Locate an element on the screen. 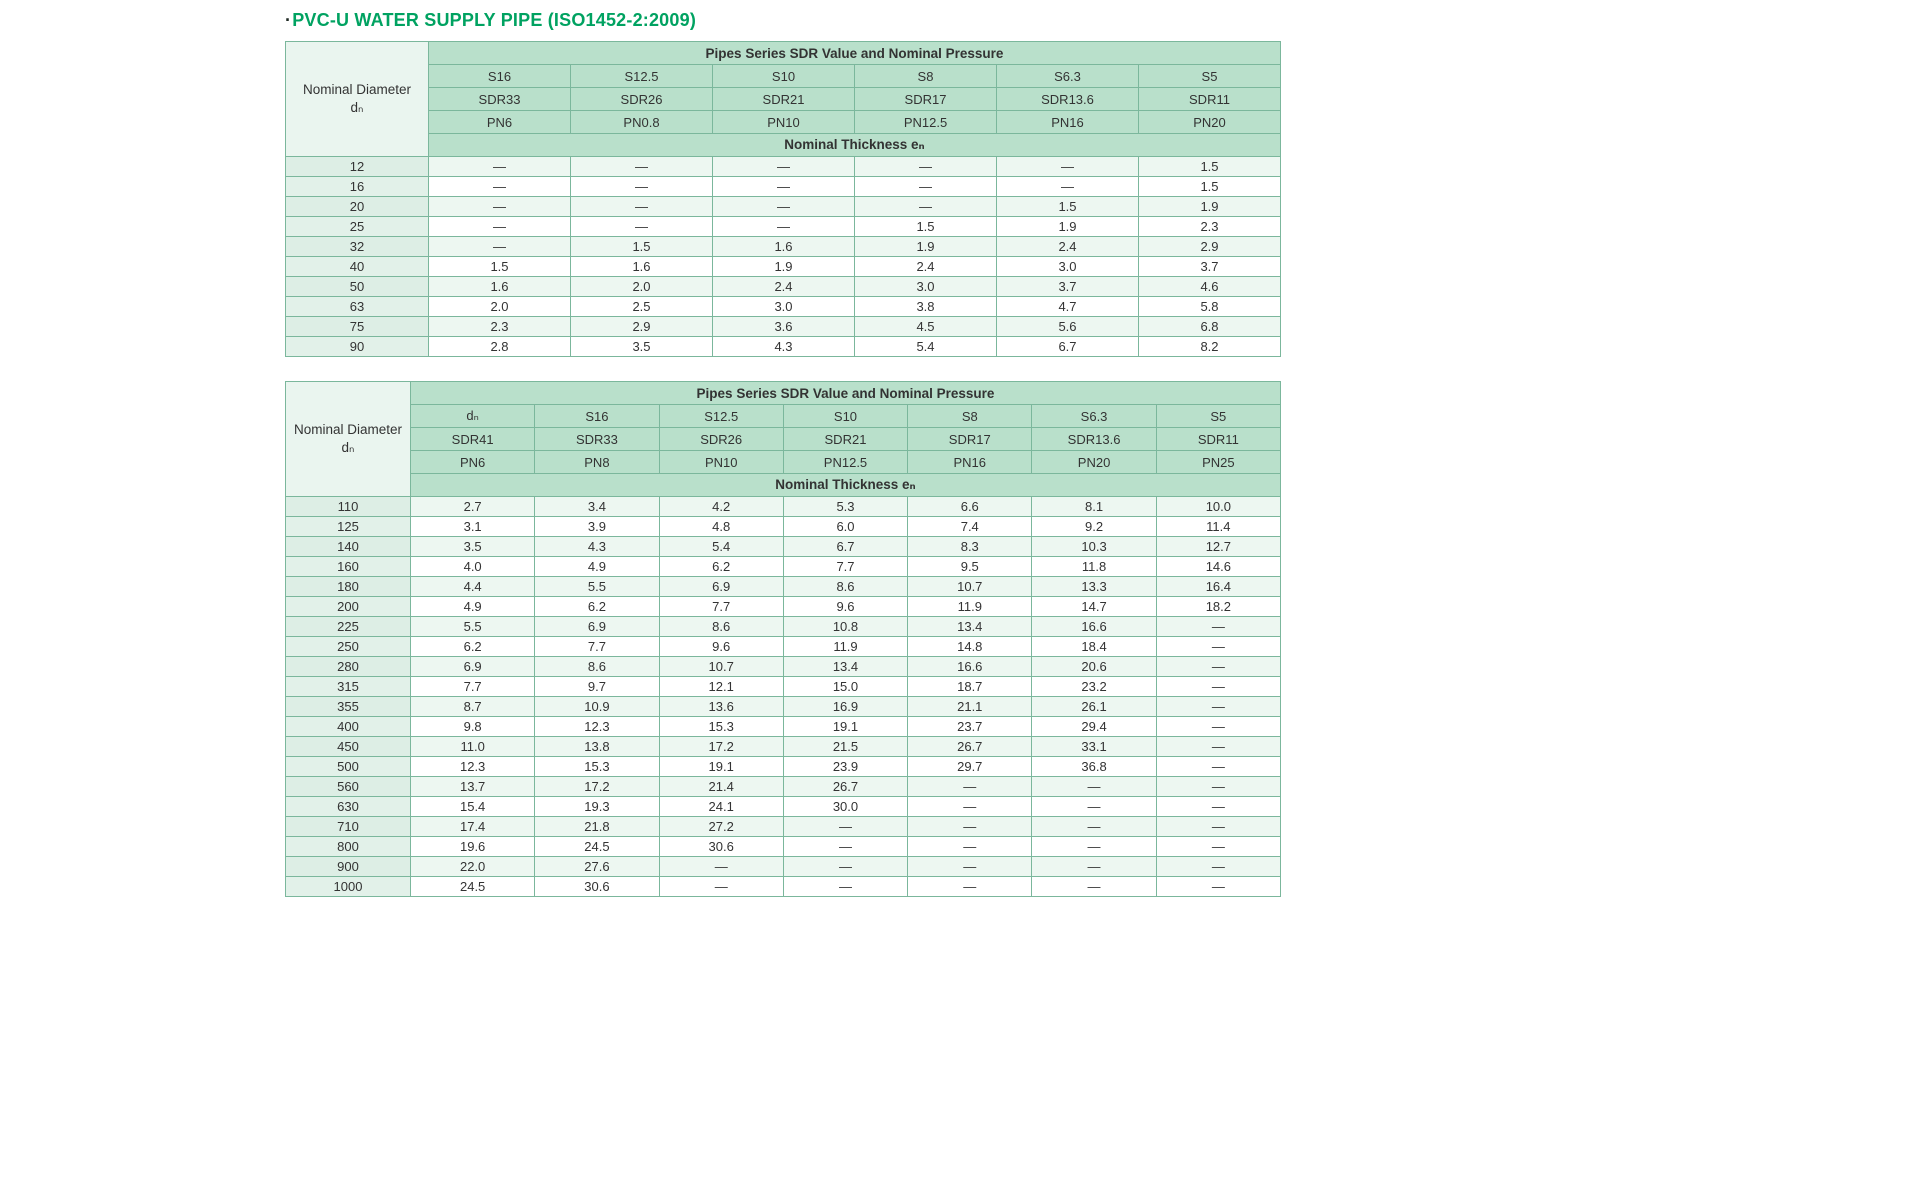 The image size is (1920, 1198). pn-header: PN6 is located at coordinates (472, 462).